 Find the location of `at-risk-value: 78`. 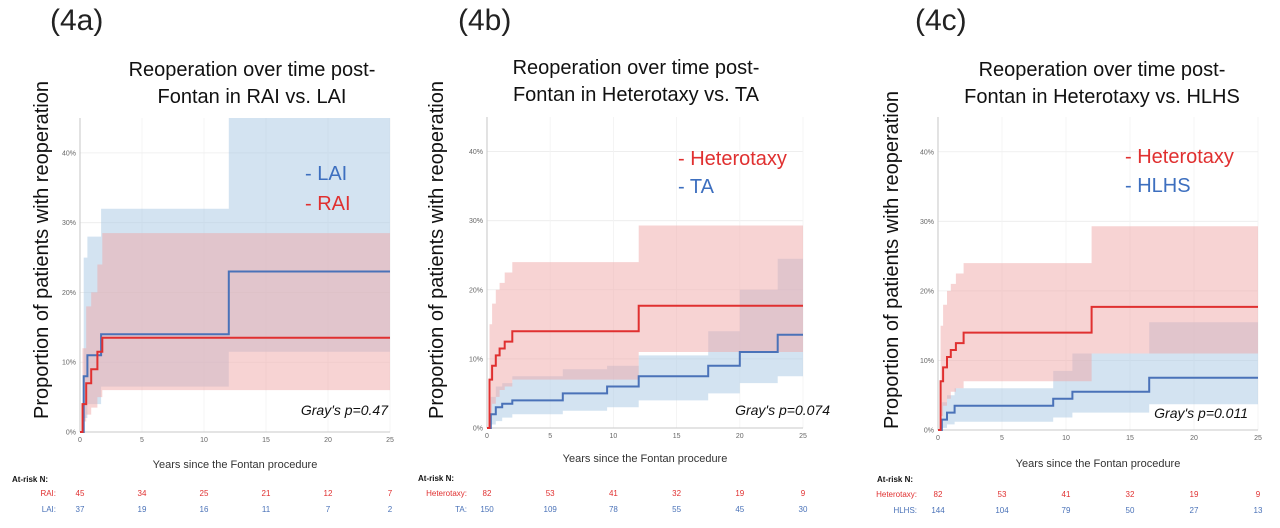

at-risk-value: 78 is located at coordinates (613, 509).